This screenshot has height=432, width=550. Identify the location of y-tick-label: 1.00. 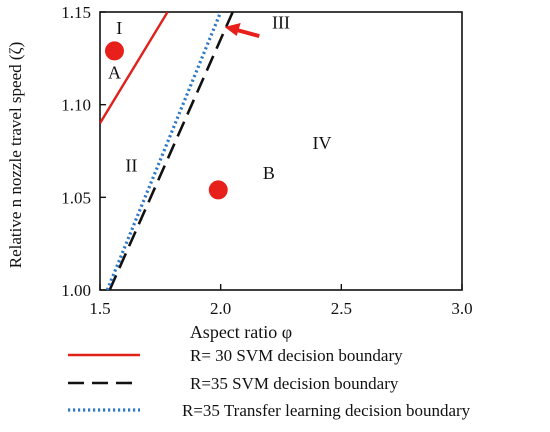
(76, 290).